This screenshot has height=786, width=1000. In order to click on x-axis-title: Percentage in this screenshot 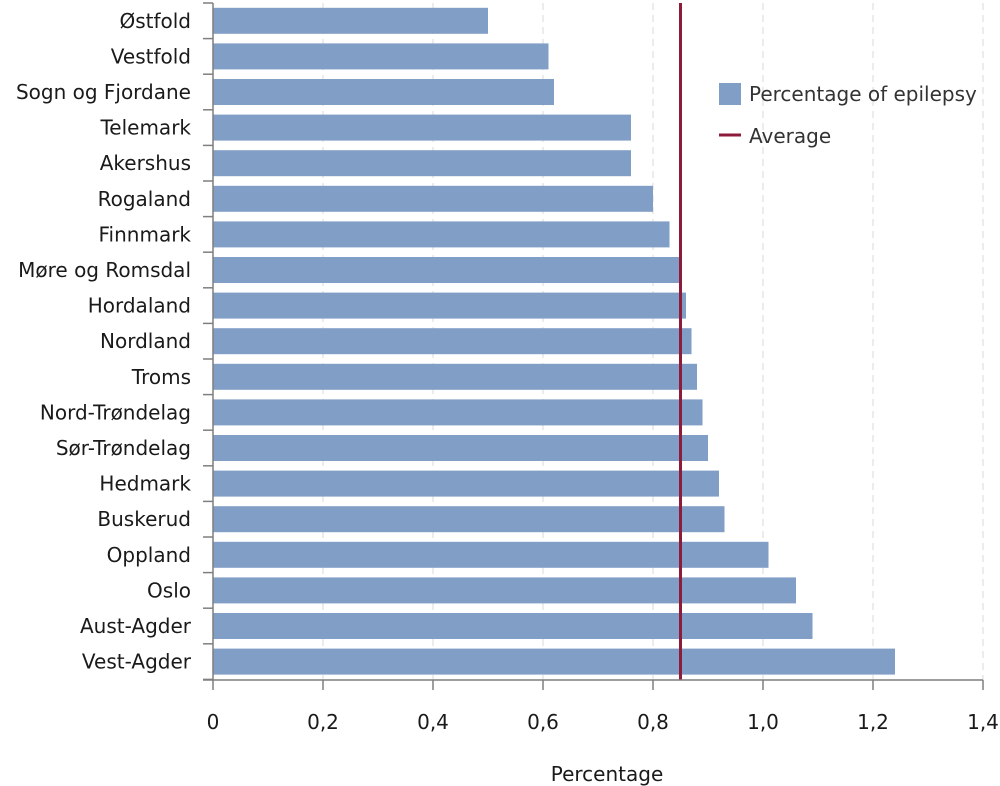, I will do `click(607, 774)`.